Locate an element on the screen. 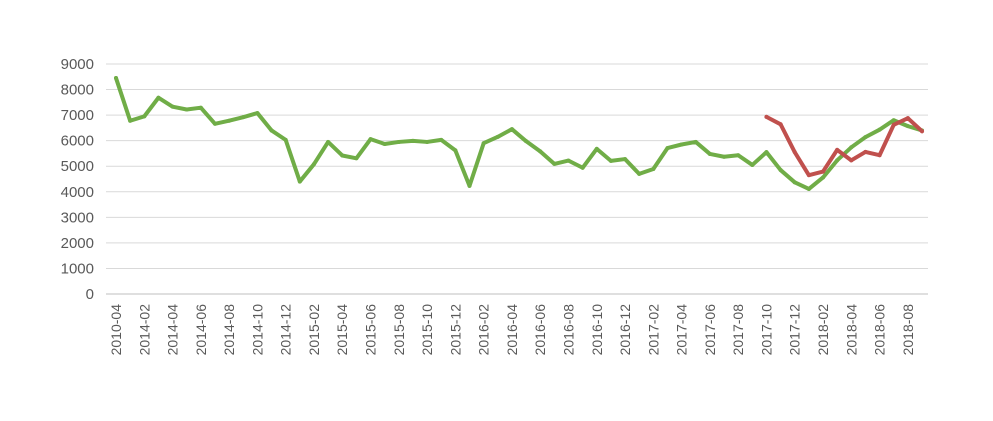  x-tick-label: 2016-12 is located at coordinates (625, 330).